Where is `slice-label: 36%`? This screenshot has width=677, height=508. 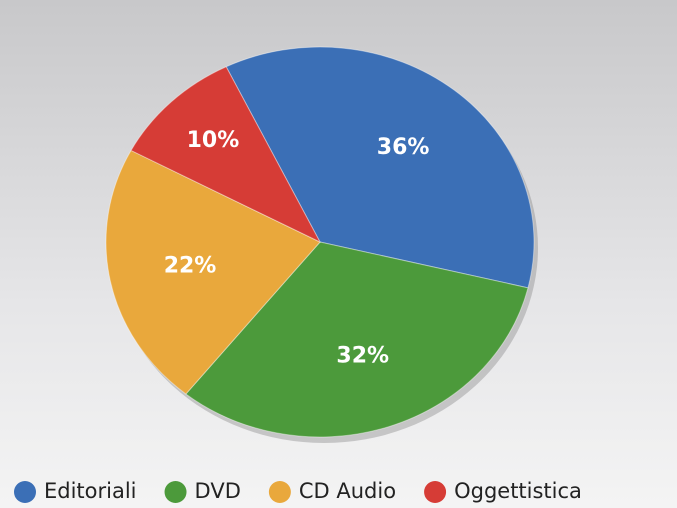
slice-label: 36% is located at coordinates (403, 147).